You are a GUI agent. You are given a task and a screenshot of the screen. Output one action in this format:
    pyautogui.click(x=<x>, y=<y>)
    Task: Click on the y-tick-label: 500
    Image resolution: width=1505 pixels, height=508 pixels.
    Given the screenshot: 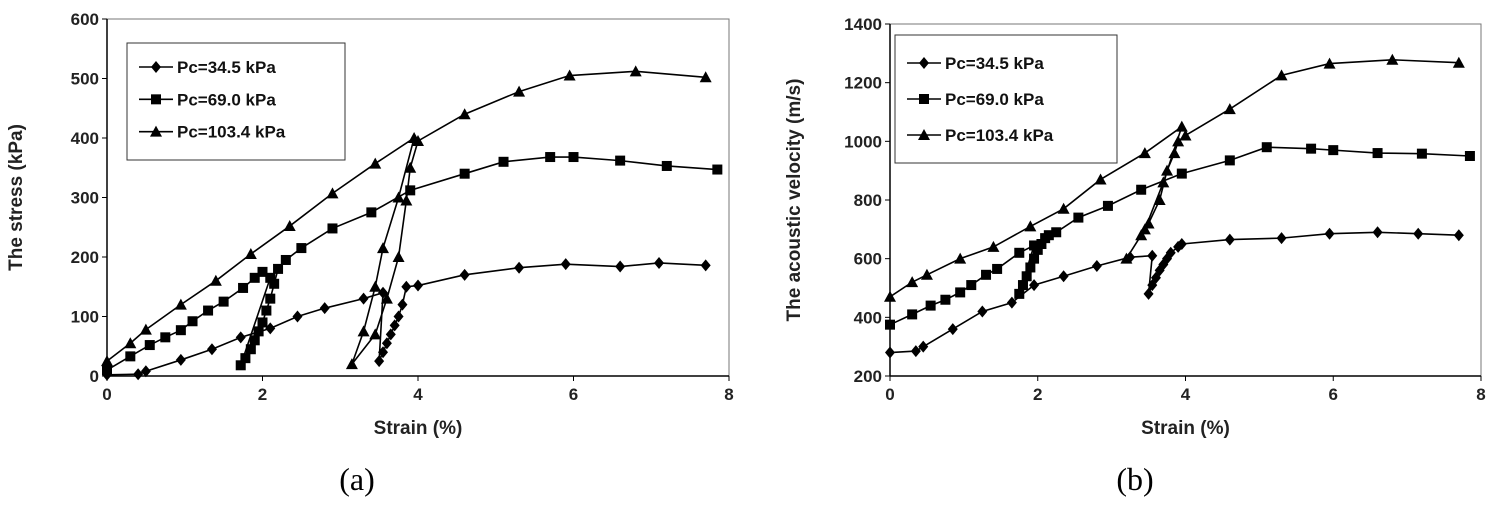 What is the action you would take?
    pyautogui.click(x=85, y=79)
    